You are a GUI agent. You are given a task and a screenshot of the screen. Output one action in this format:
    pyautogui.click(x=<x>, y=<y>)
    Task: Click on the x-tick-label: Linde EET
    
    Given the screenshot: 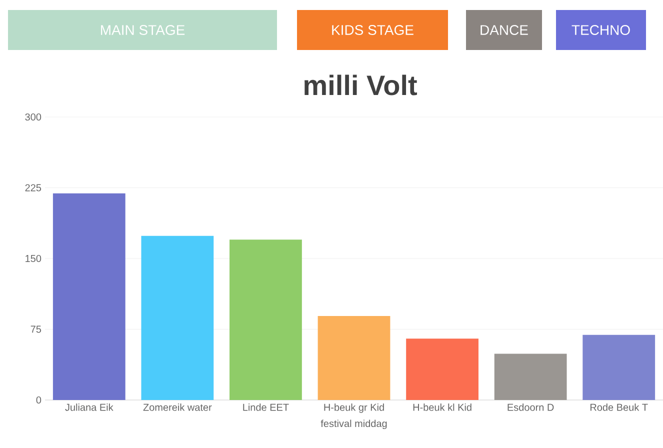 What is the action you would take?
    pyautogui.click(x=266, y=407)
    